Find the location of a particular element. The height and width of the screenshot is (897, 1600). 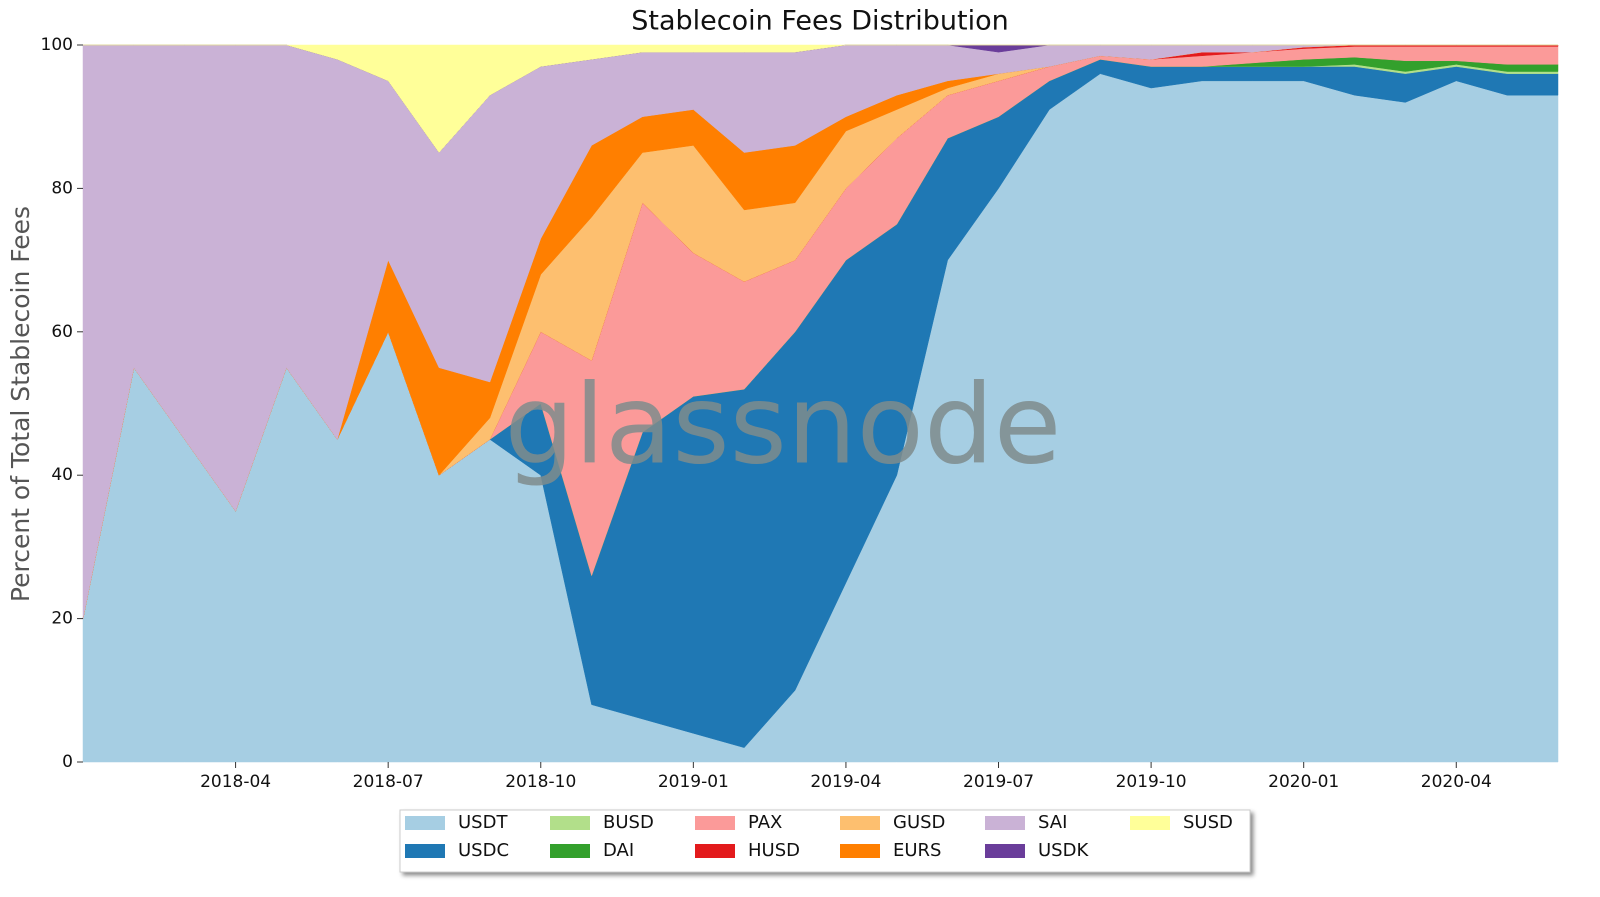

x-tick-label: 2019-07 is located at coordinates (998, 782).